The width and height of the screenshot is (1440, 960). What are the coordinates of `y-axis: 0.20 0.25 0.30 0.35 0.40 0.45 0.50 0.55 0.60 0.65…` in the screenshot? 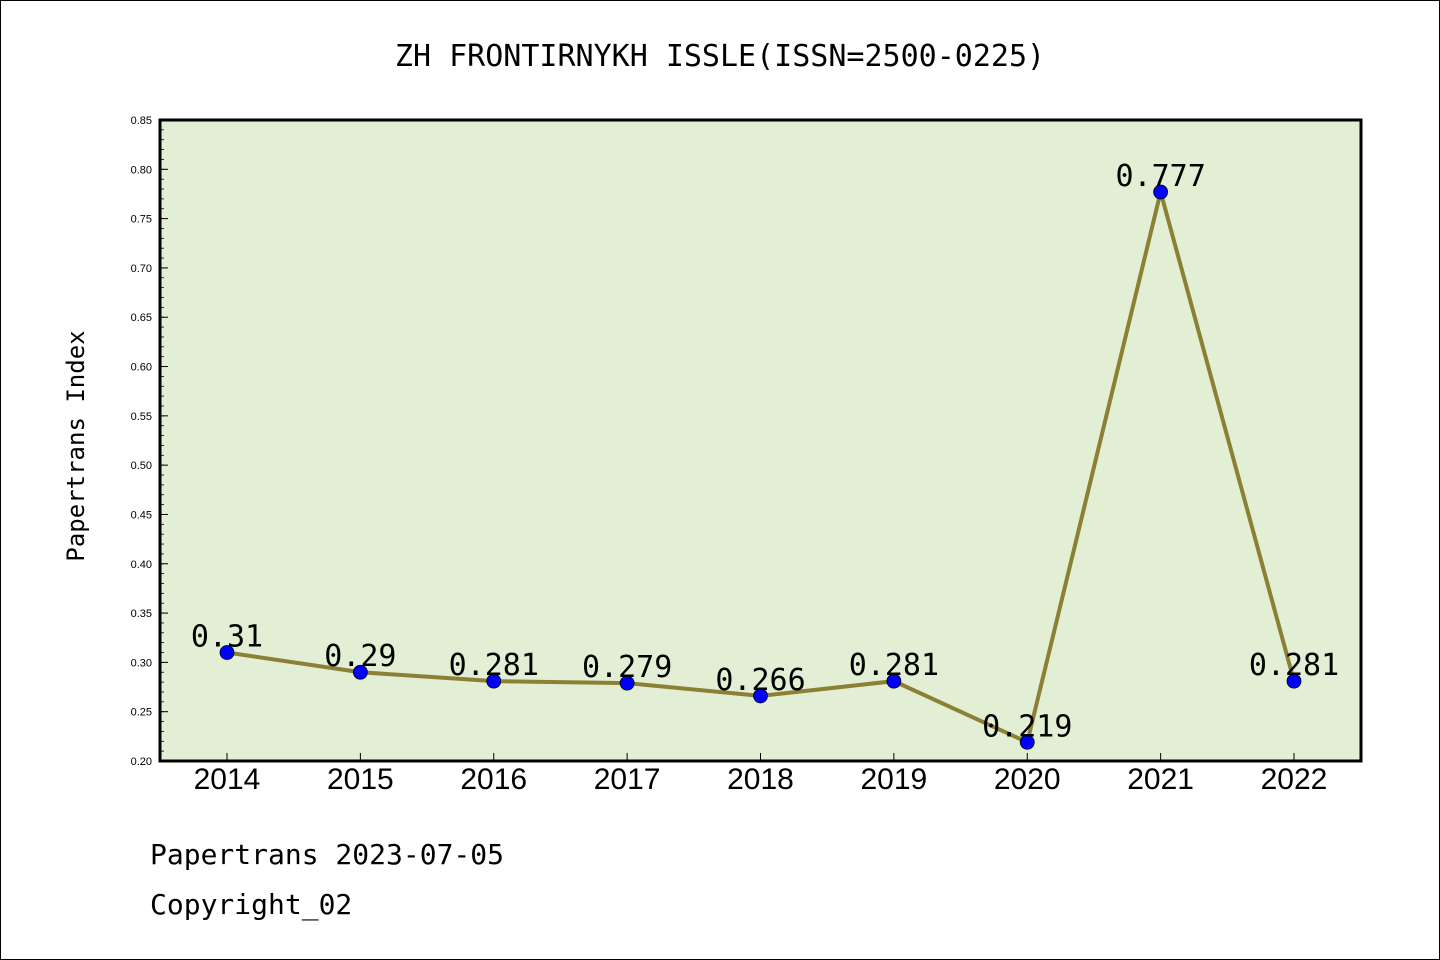 It's located at (149, 441).